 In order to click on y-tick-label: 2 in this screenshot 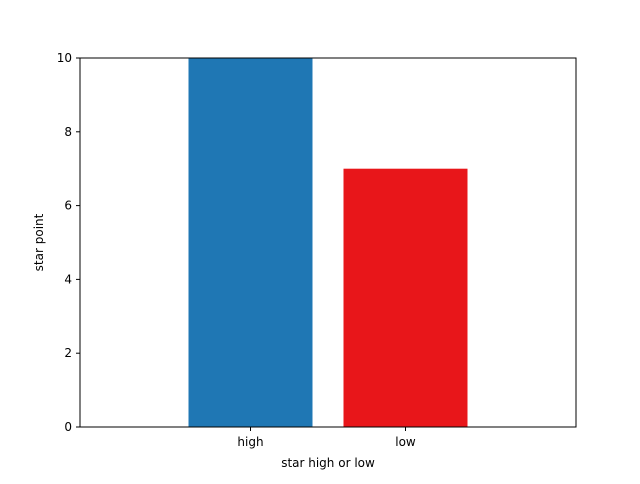, I will do `click(68, 353)`.